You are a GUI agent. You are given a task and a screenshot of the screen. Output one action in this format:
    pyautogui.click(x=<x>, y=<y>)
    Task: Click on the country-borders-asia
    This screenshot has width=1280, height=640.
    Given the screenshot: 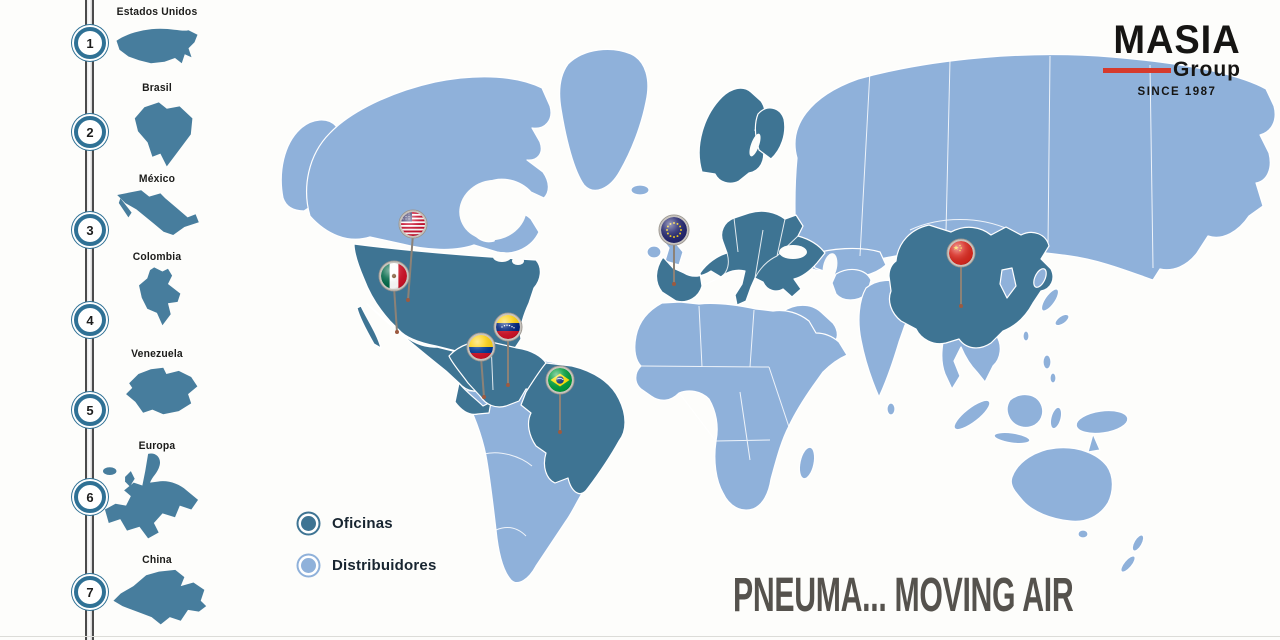 What is the action you would take?
    pyautogui.click(x=1006, y=162)
    